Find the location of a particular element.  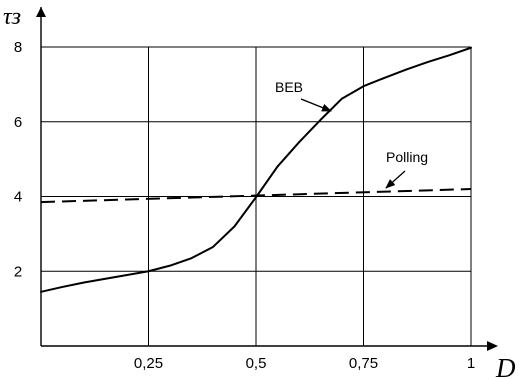

x-axis-title: D is located at coordinates (505, 366).